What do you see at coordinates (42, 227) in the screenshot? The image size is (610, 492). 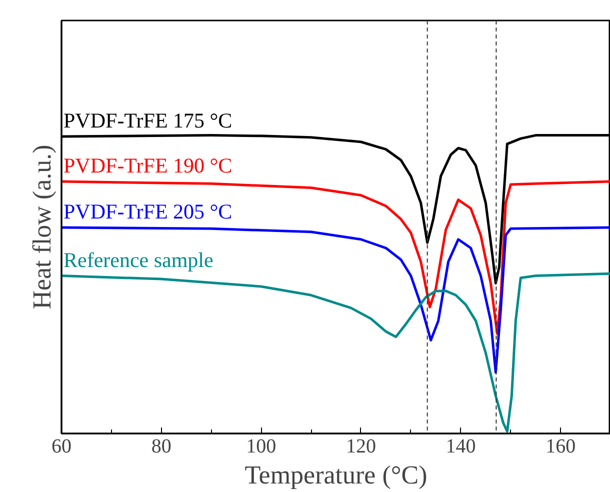 I see `y-axis-title: Heat flow (a.u.)` at bounding box center [42, 227].